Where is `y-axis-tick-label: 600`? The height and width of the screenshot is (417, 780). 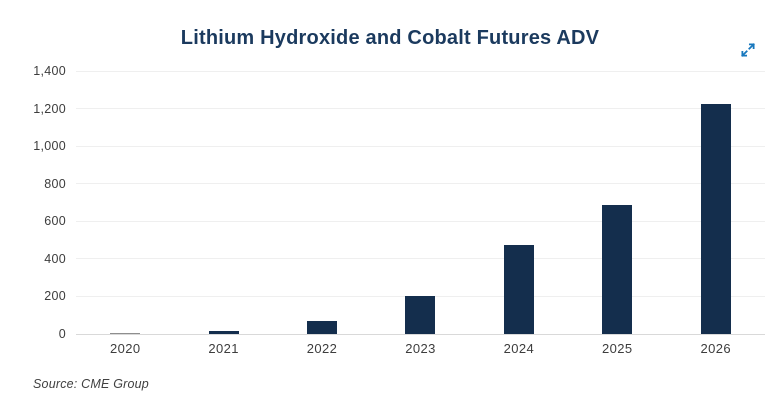 y-axis-tick-label: 600 is located at coordinates (55, 221).